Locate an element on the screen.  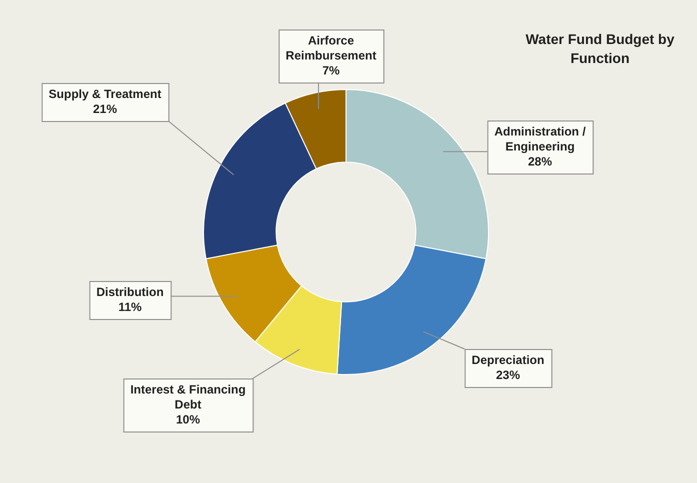
data-label: 7% is located at coordinates (331, 70).